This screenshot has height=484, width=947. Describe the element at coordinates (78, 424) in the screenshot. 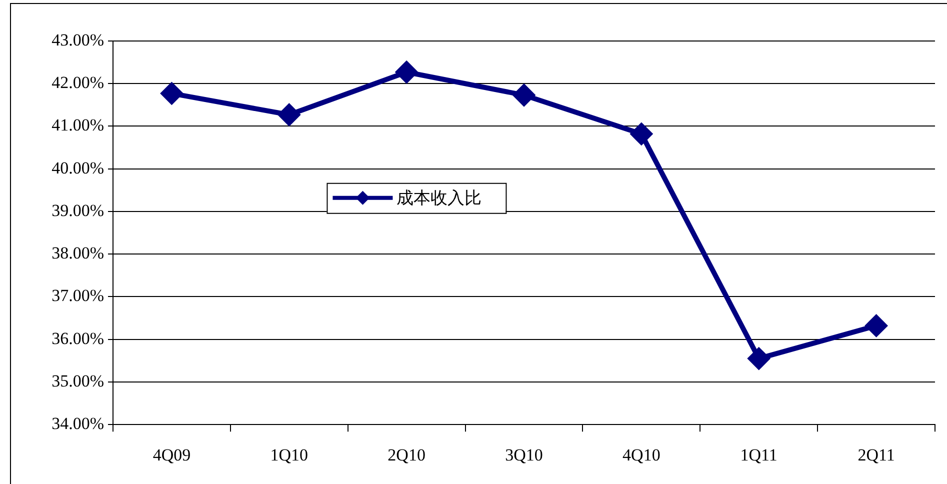

I see `y-tick-label: 34.00%` at that location.